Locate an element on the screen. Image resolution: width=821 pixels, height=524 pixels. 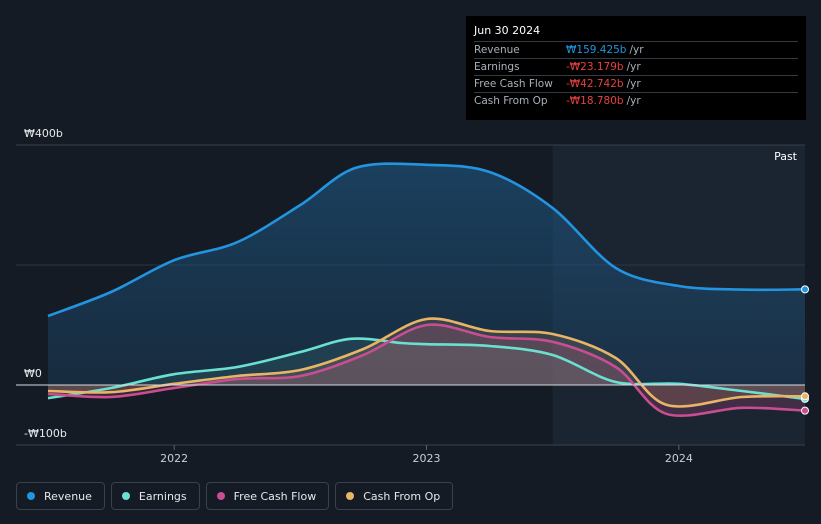
line-earnings is located at coordinates (426, 369).